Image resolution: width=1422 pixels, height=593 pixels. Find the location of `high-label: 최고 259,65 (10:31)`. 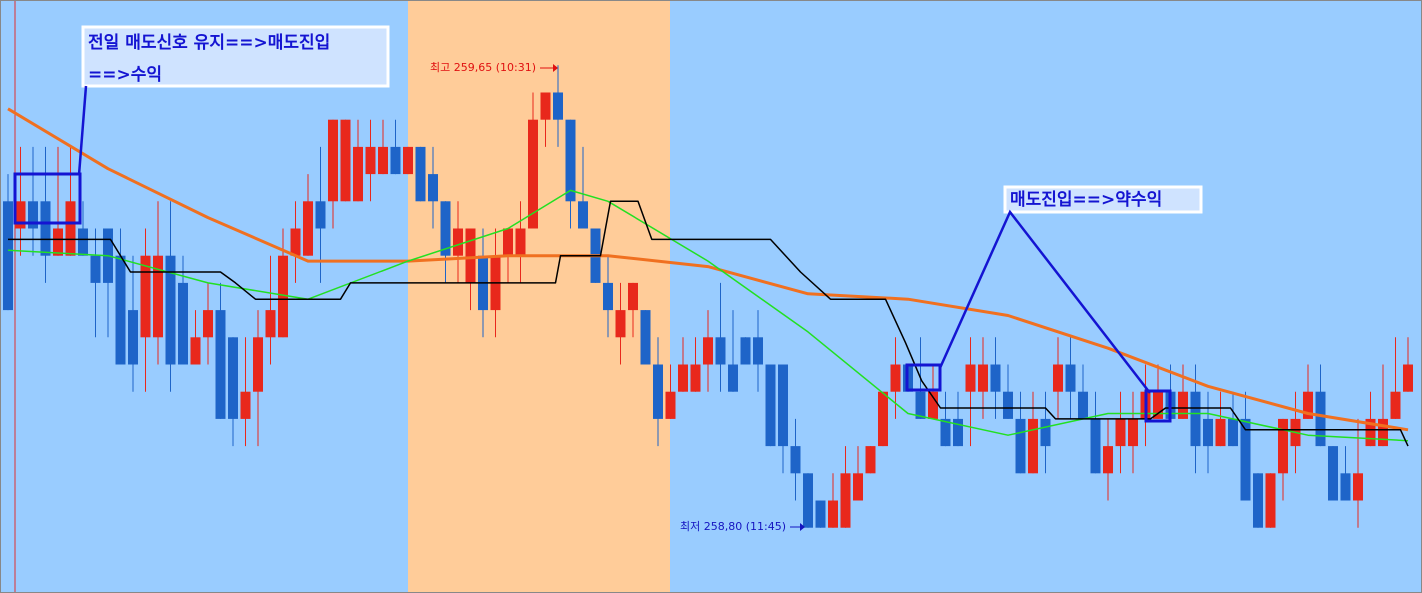

high-label: 최고 259,65 (10:31) is located at coordinates (483, 67).